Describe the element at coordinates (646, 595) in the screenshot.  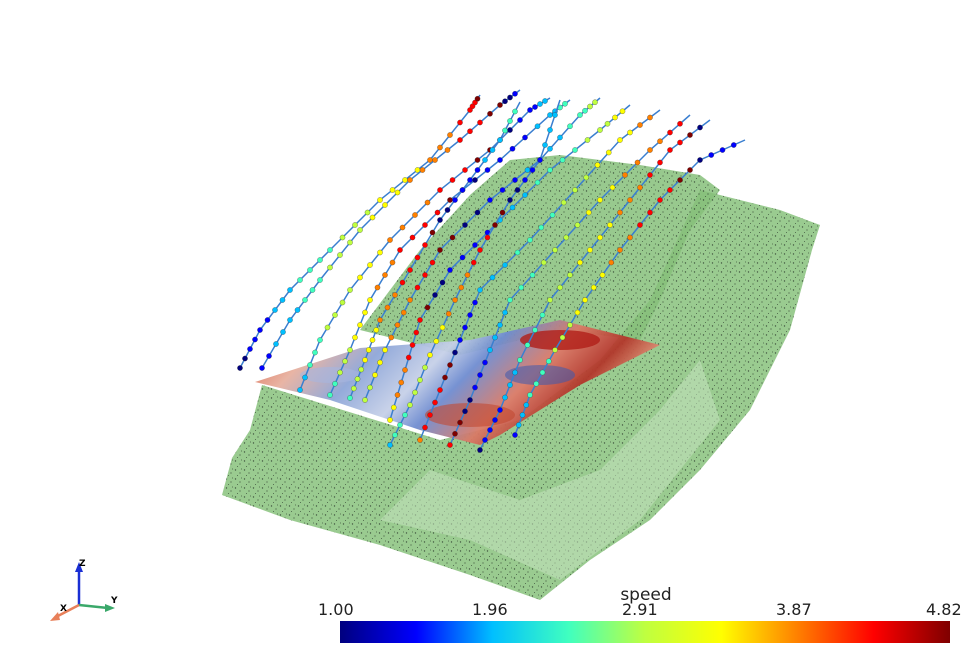
I see `colorbar-title: speed` at that location.